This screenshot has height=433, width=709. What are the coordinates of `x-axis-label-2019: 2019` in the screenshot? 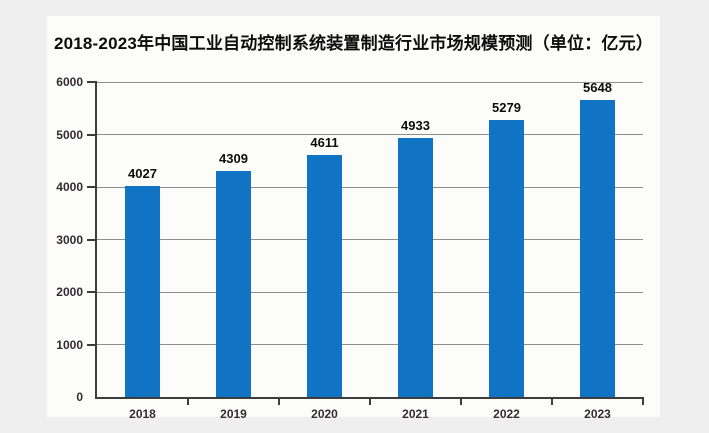 It's located at (233, 414).